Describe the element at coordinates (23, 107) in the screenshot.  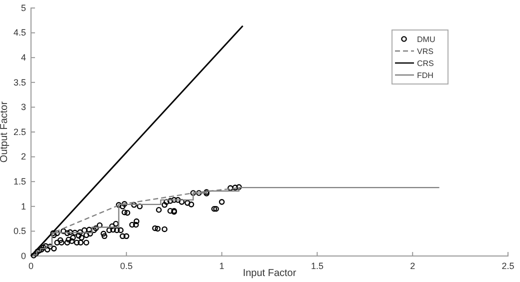
I see `y-tick-label: 3` at that location.